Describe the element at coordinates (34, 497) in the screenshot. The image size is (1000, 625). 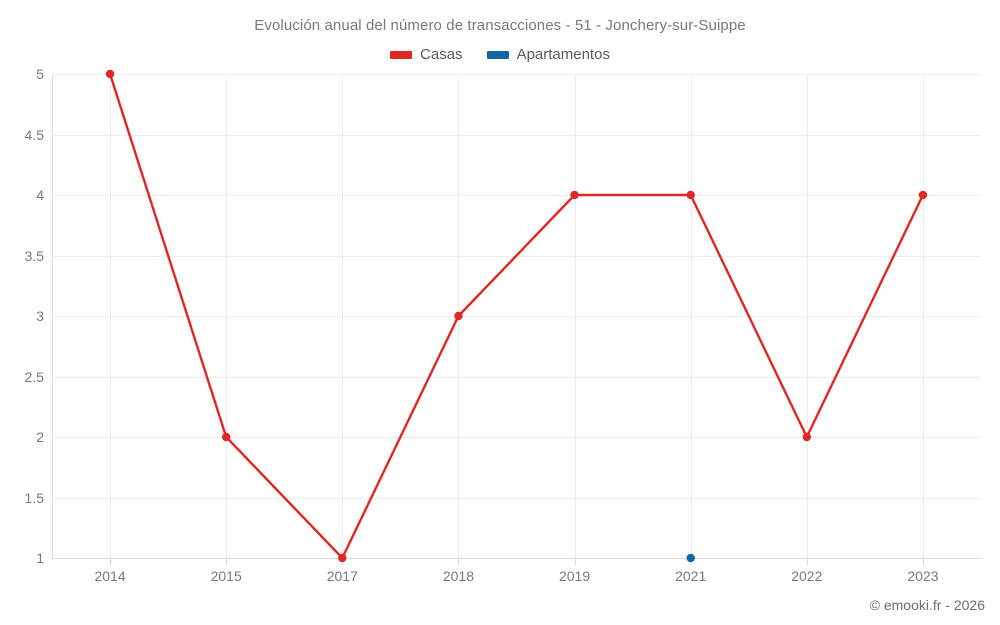
I see `y-tick-label: 1.5` at that location.